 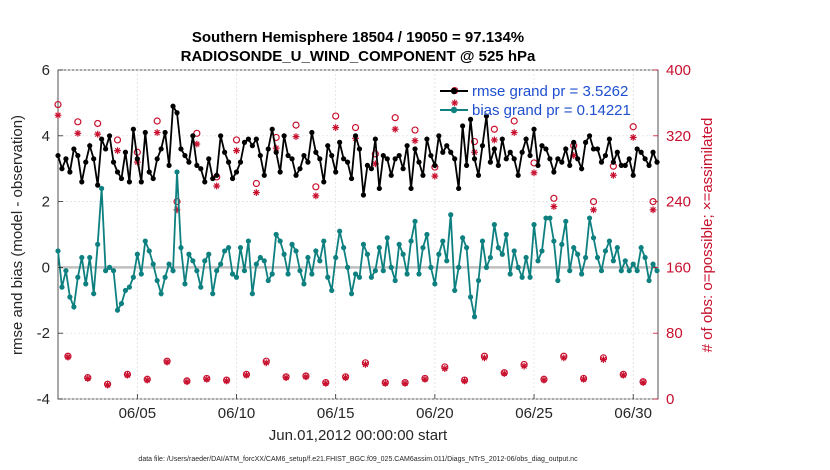 What do you see at coordinates (678, 202) in the screenshot?
I see `y-right-tick-label: 240` at bounding box center [678, 202].